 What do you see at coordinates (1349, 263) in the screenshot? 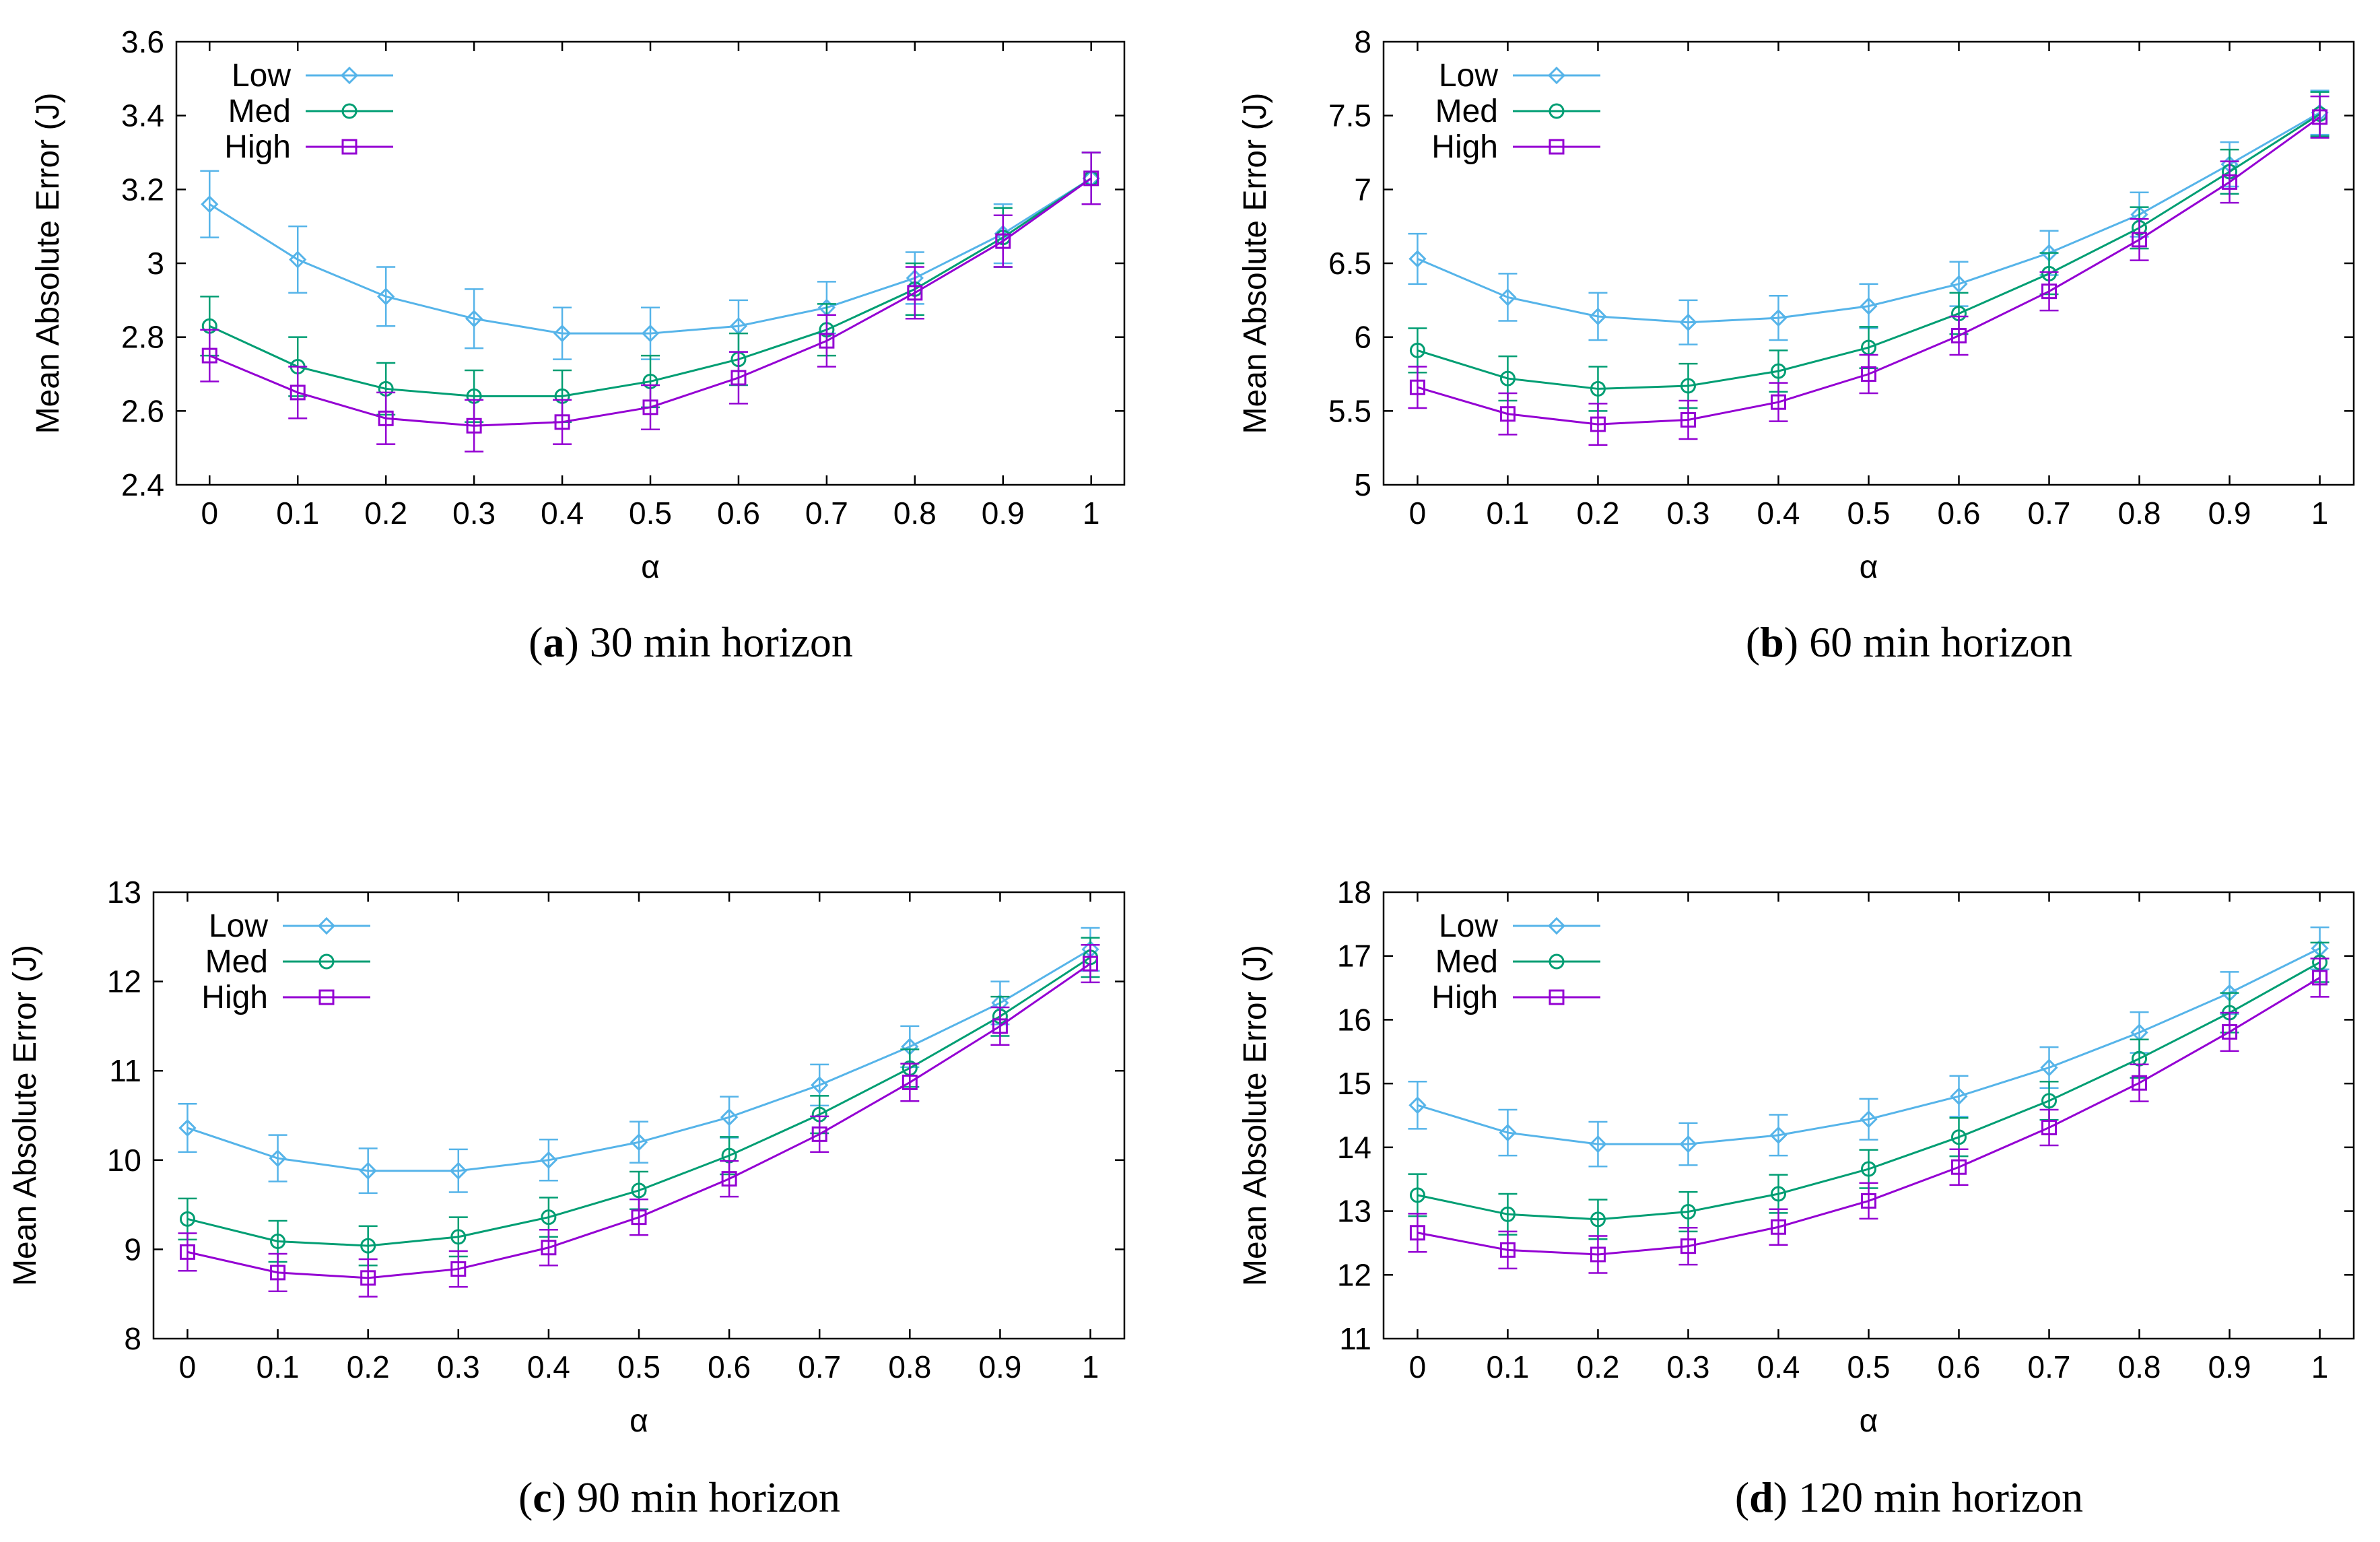
I see `y-tick-label: 6.5` at bounding box center [1349, 263].